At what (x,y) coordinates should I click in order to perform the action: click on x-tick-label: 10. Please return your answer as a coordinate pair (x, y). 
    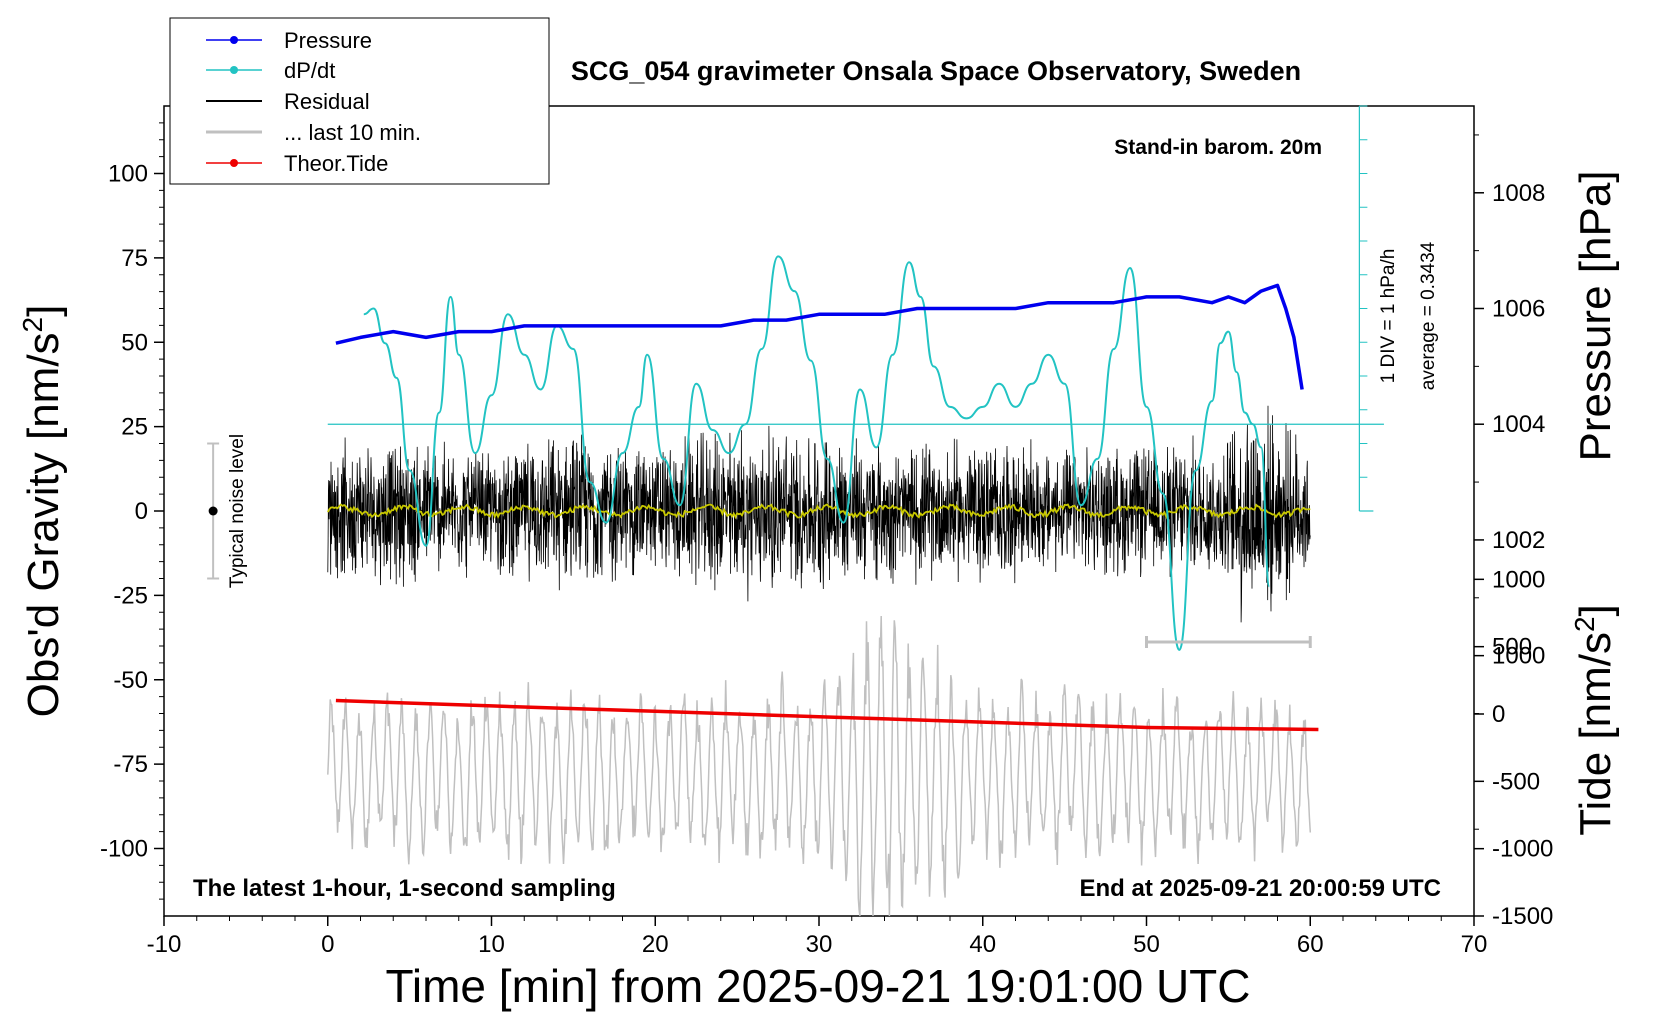
    Looking at the image, I should click on (491, 944).